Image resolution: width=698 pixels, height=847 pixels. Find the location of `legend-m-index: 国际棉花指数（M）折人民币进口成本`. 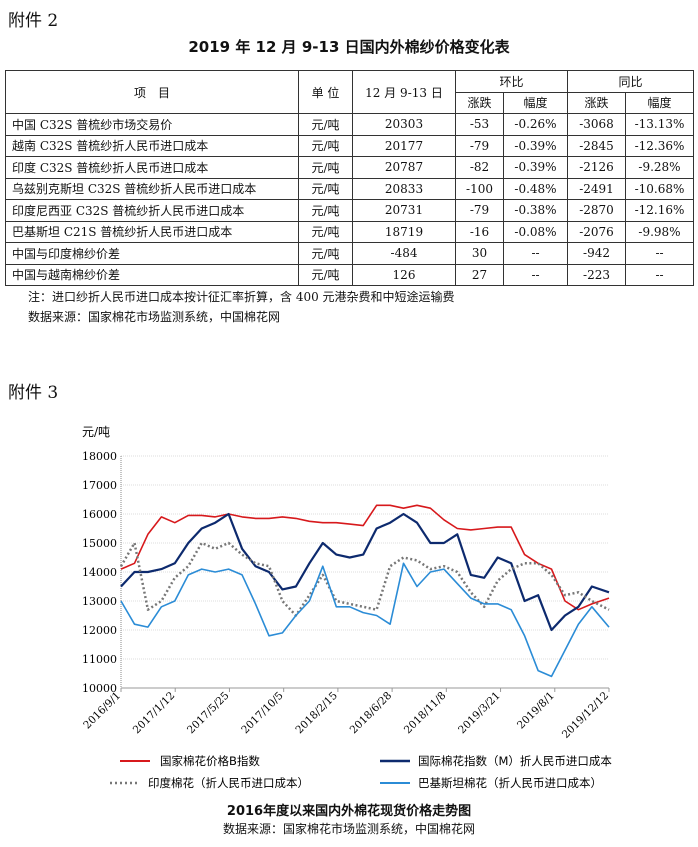

legend-m-index: 国际棉花指数（M）折人民币进口成本 is located at coordinates (515, 761).